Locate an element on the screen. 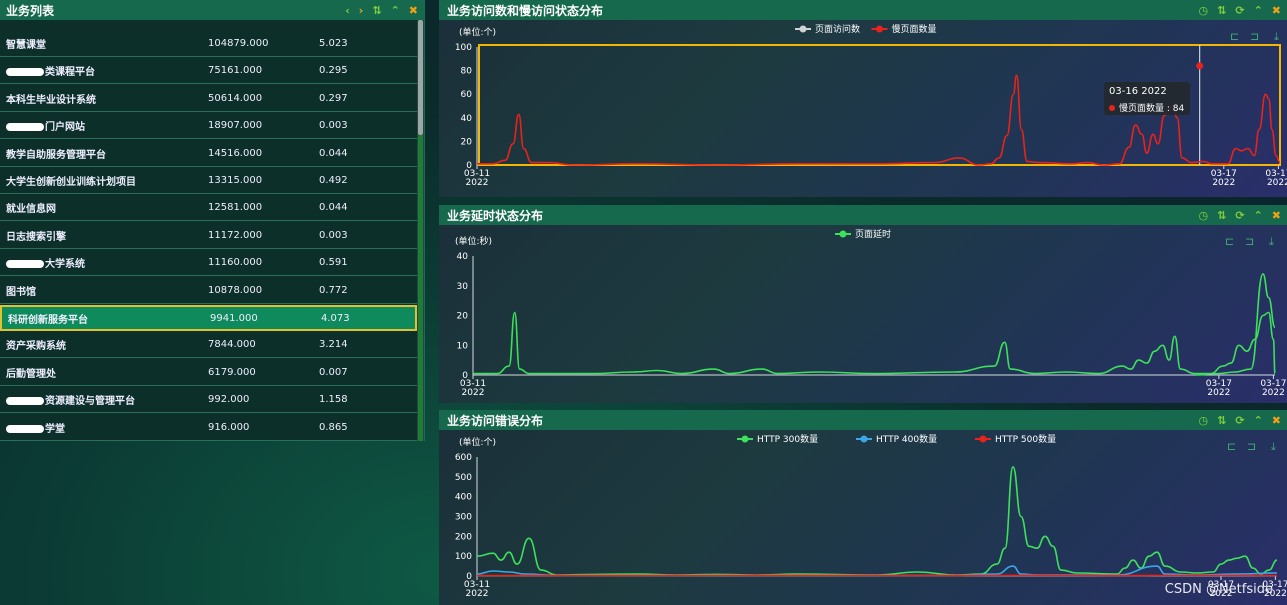 Image resolution: width=1287 pixels, height=605 pixels. row-name-text: 本科生毕业设计系统 is located at coordinates (51, 100).